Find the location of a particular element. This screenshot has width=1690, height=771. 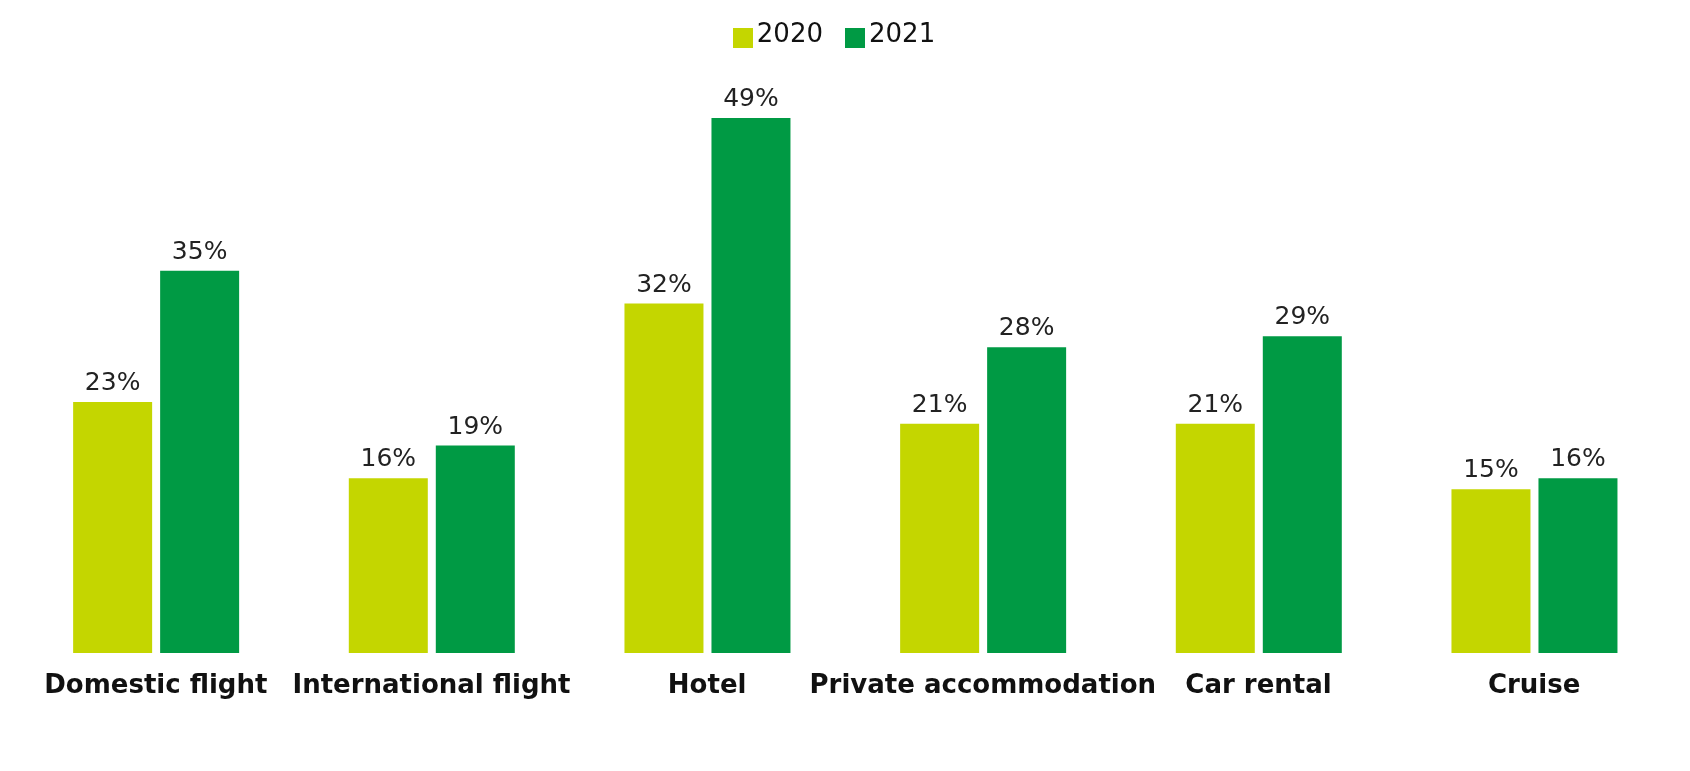

data-label: 49% is located at coordinates (751, 97).